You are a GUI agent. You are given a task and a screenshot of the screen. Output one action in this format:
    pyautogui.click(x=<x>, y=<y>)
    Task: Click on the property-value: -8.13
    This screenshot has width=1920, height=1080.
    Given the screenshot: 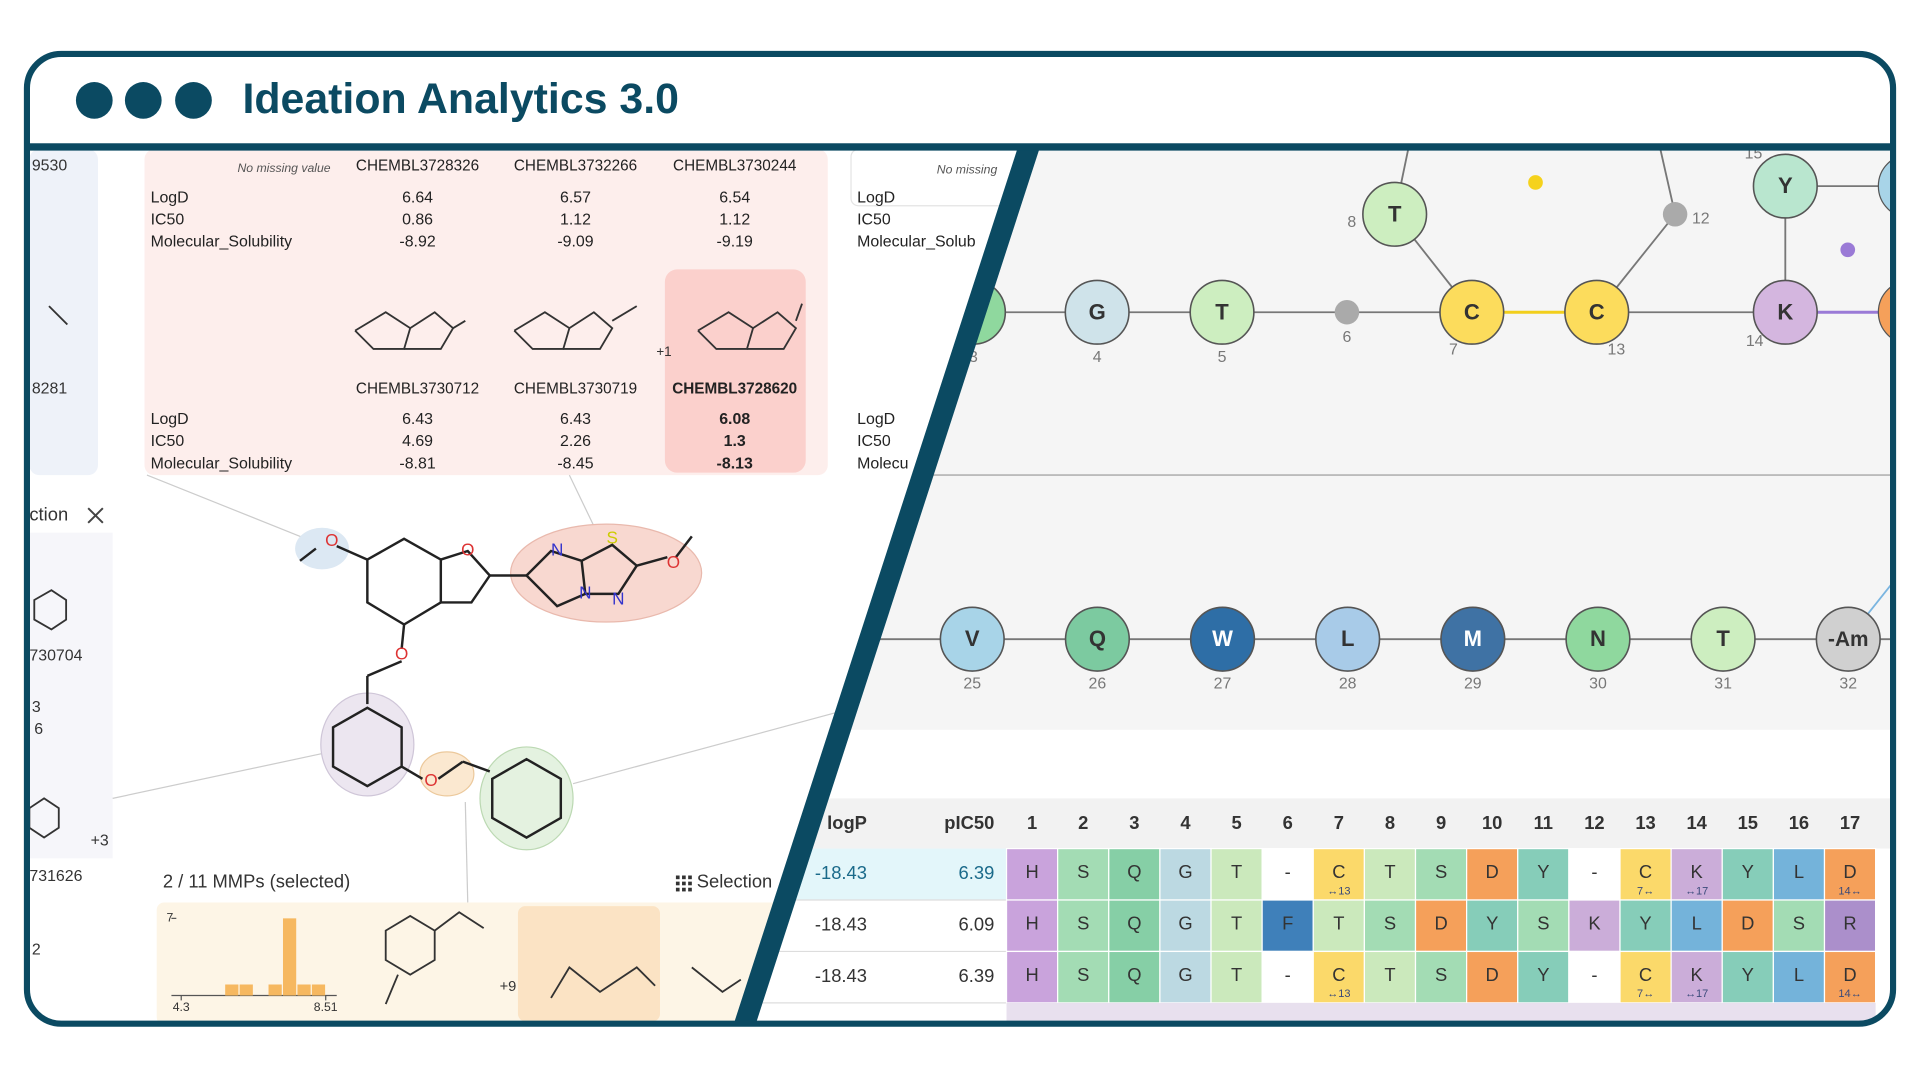 What is the action you would take?
    pyautogui.click(x=735, y=463)
    